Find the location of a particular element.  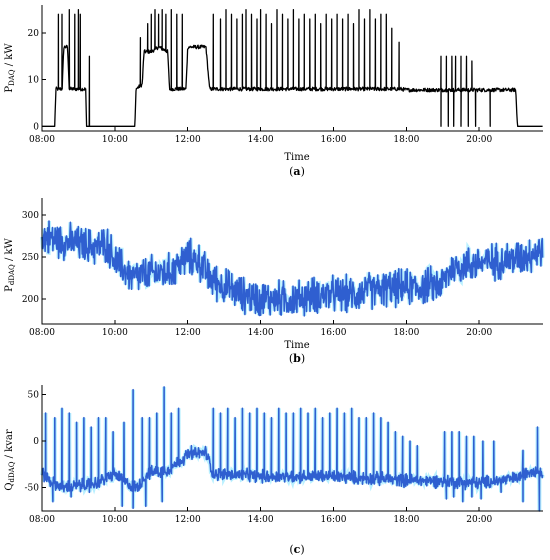

panel-a-label: (a) is located at coordinates (297, 171).